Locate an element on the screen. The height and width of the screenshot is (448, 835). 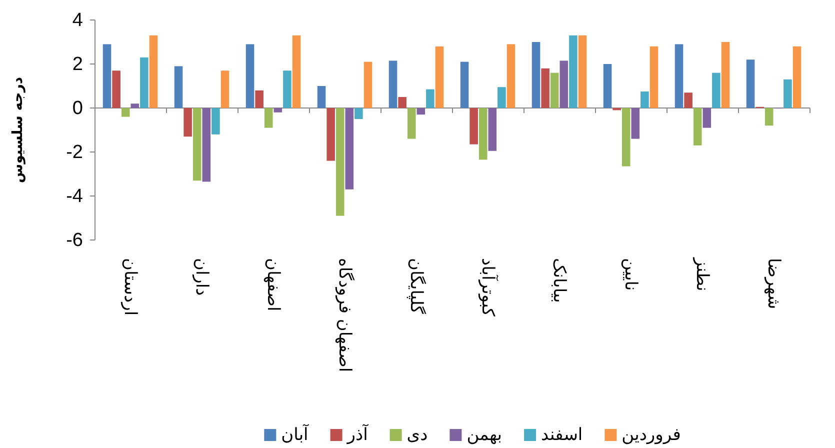
y-tick-label: 2 is located at coordinates (77, 64).